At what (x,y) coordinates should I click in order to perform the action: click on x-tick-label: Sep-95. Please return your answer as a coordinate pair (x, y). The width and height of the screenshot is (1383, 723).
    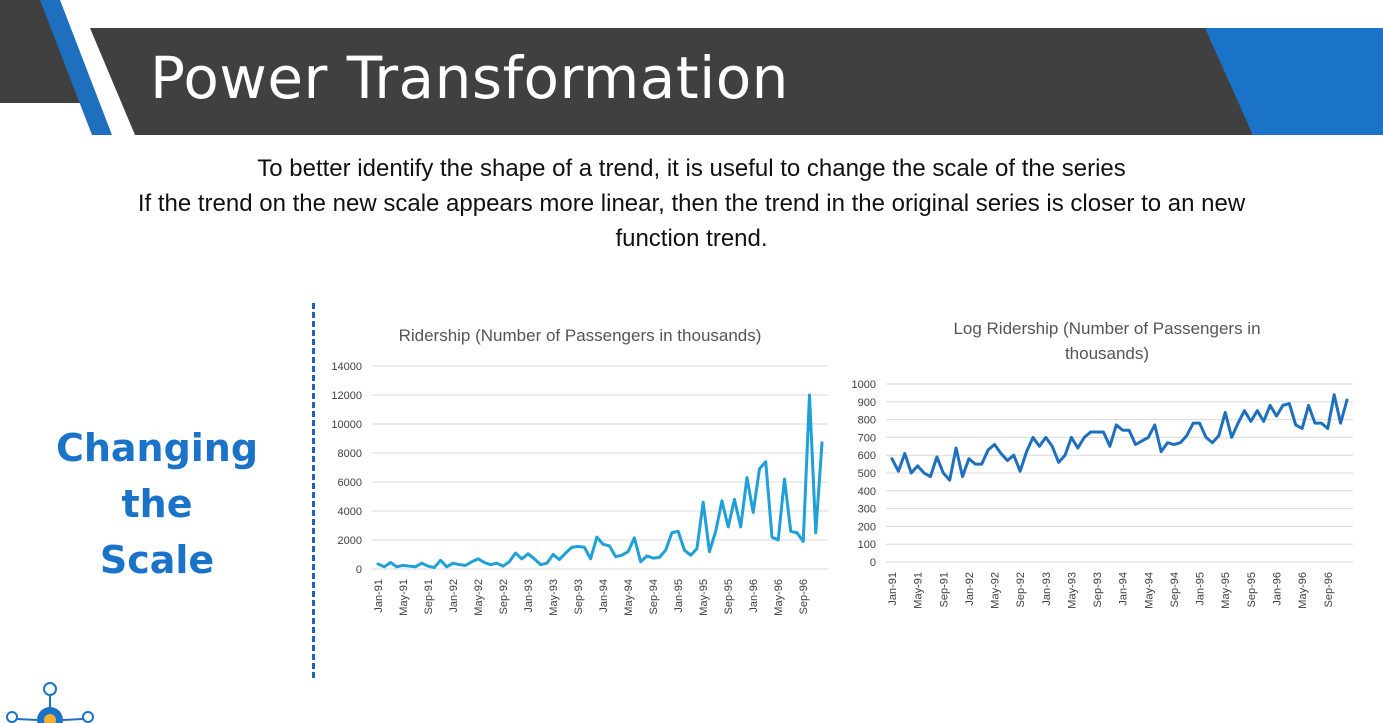
    Looking at the image, I should click on (1252, 589).